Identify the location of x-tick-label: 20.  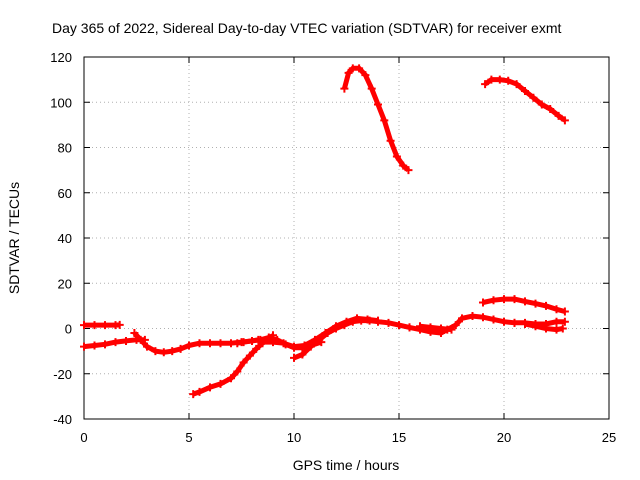
(504, 437).